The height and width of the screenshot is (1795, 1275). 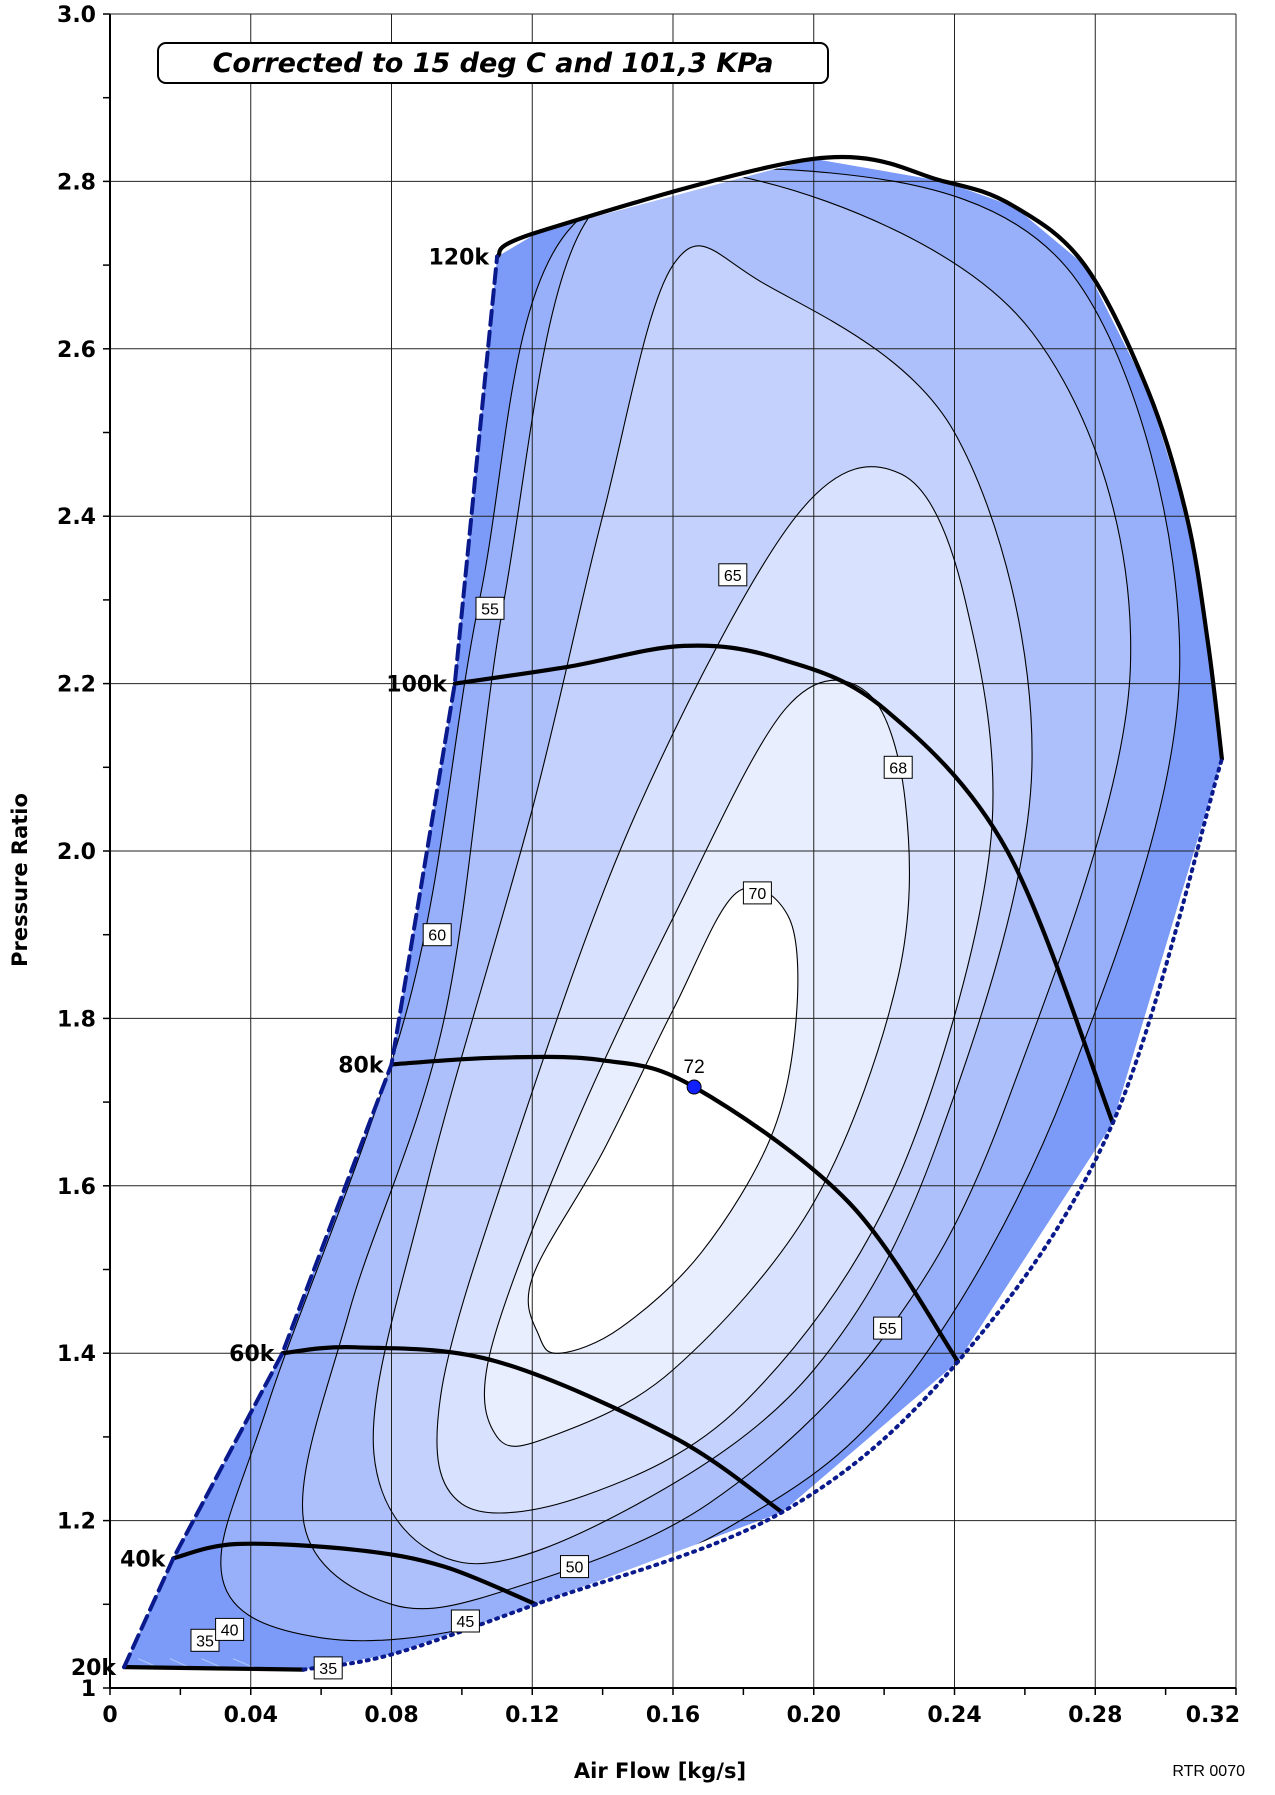 What do you see at coordinates (673, 1715) in the screenshot?
I see `x-tick-label: 0.16` at bounding box center [673, 1715].